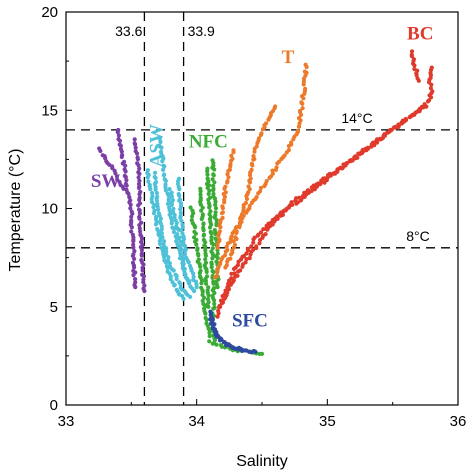 The height and width of the screenshot is (474, 474). Describe the element at coordinates (420, 34) in the screenshot. I see `series-label-bc: BC` at that location.